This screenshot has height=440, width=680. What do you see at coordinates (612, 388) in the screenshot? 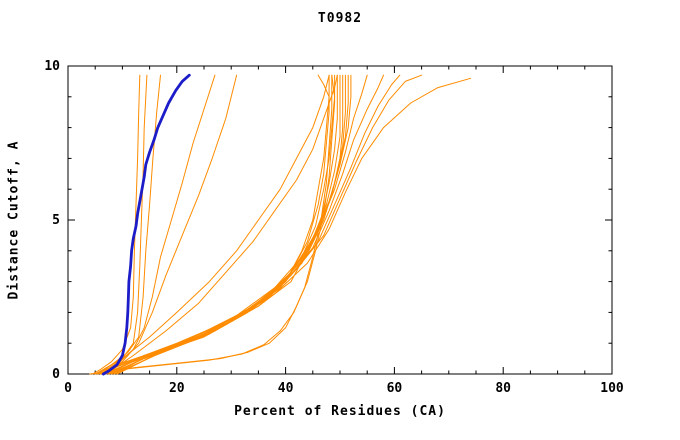
I see `x-tick-label: 100` at bounding box center [612, 388].